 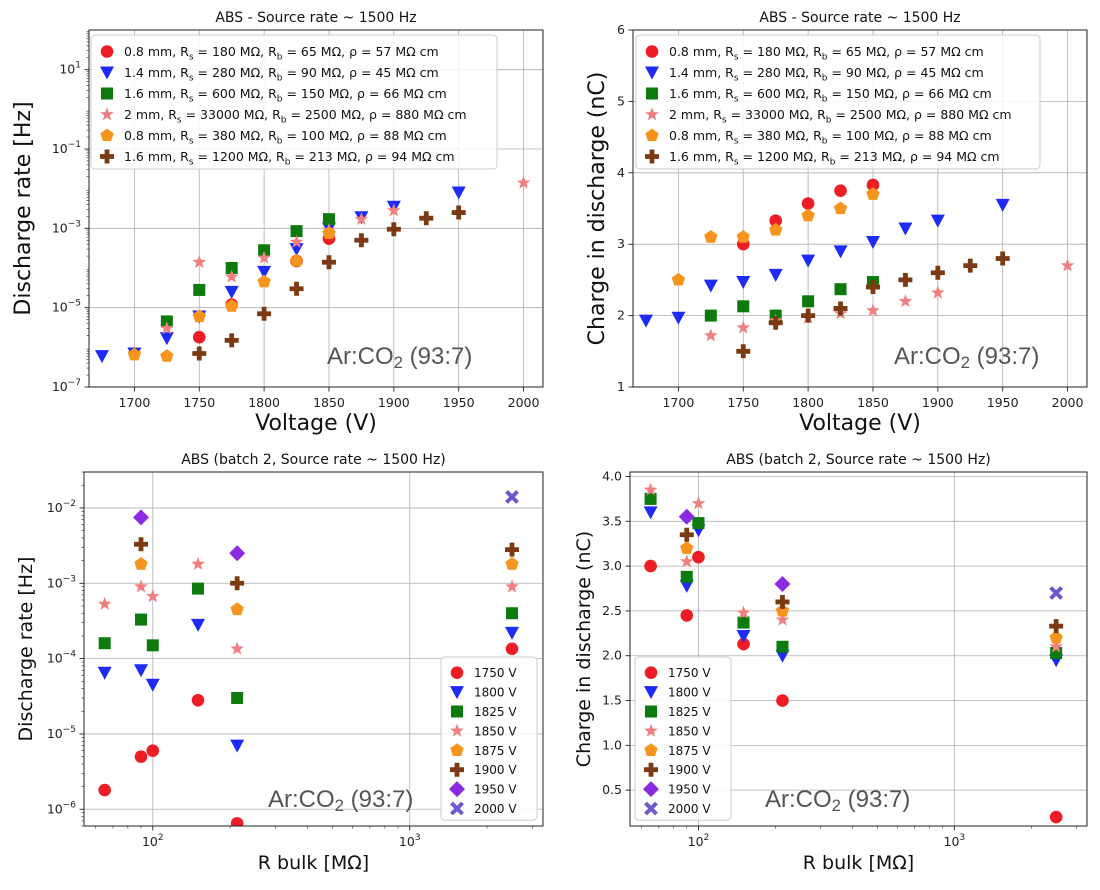 What do you see at coordinates (66, 227) in the screenshot?
I see `y-tick-label: 10⁻³` at bounding box center [66, 227].